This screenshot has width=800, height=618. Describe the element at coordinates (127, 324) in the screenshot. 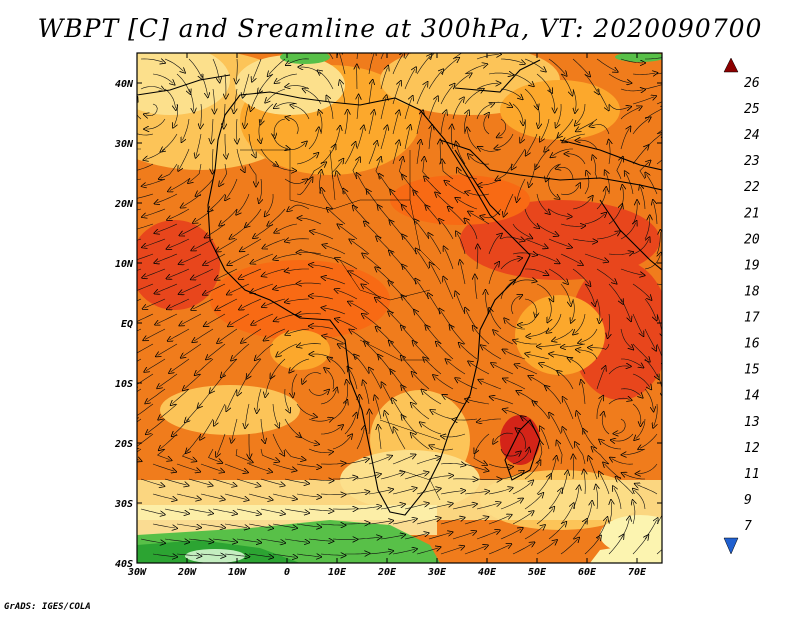

I see `lat-tick-label: EQ` at that location.